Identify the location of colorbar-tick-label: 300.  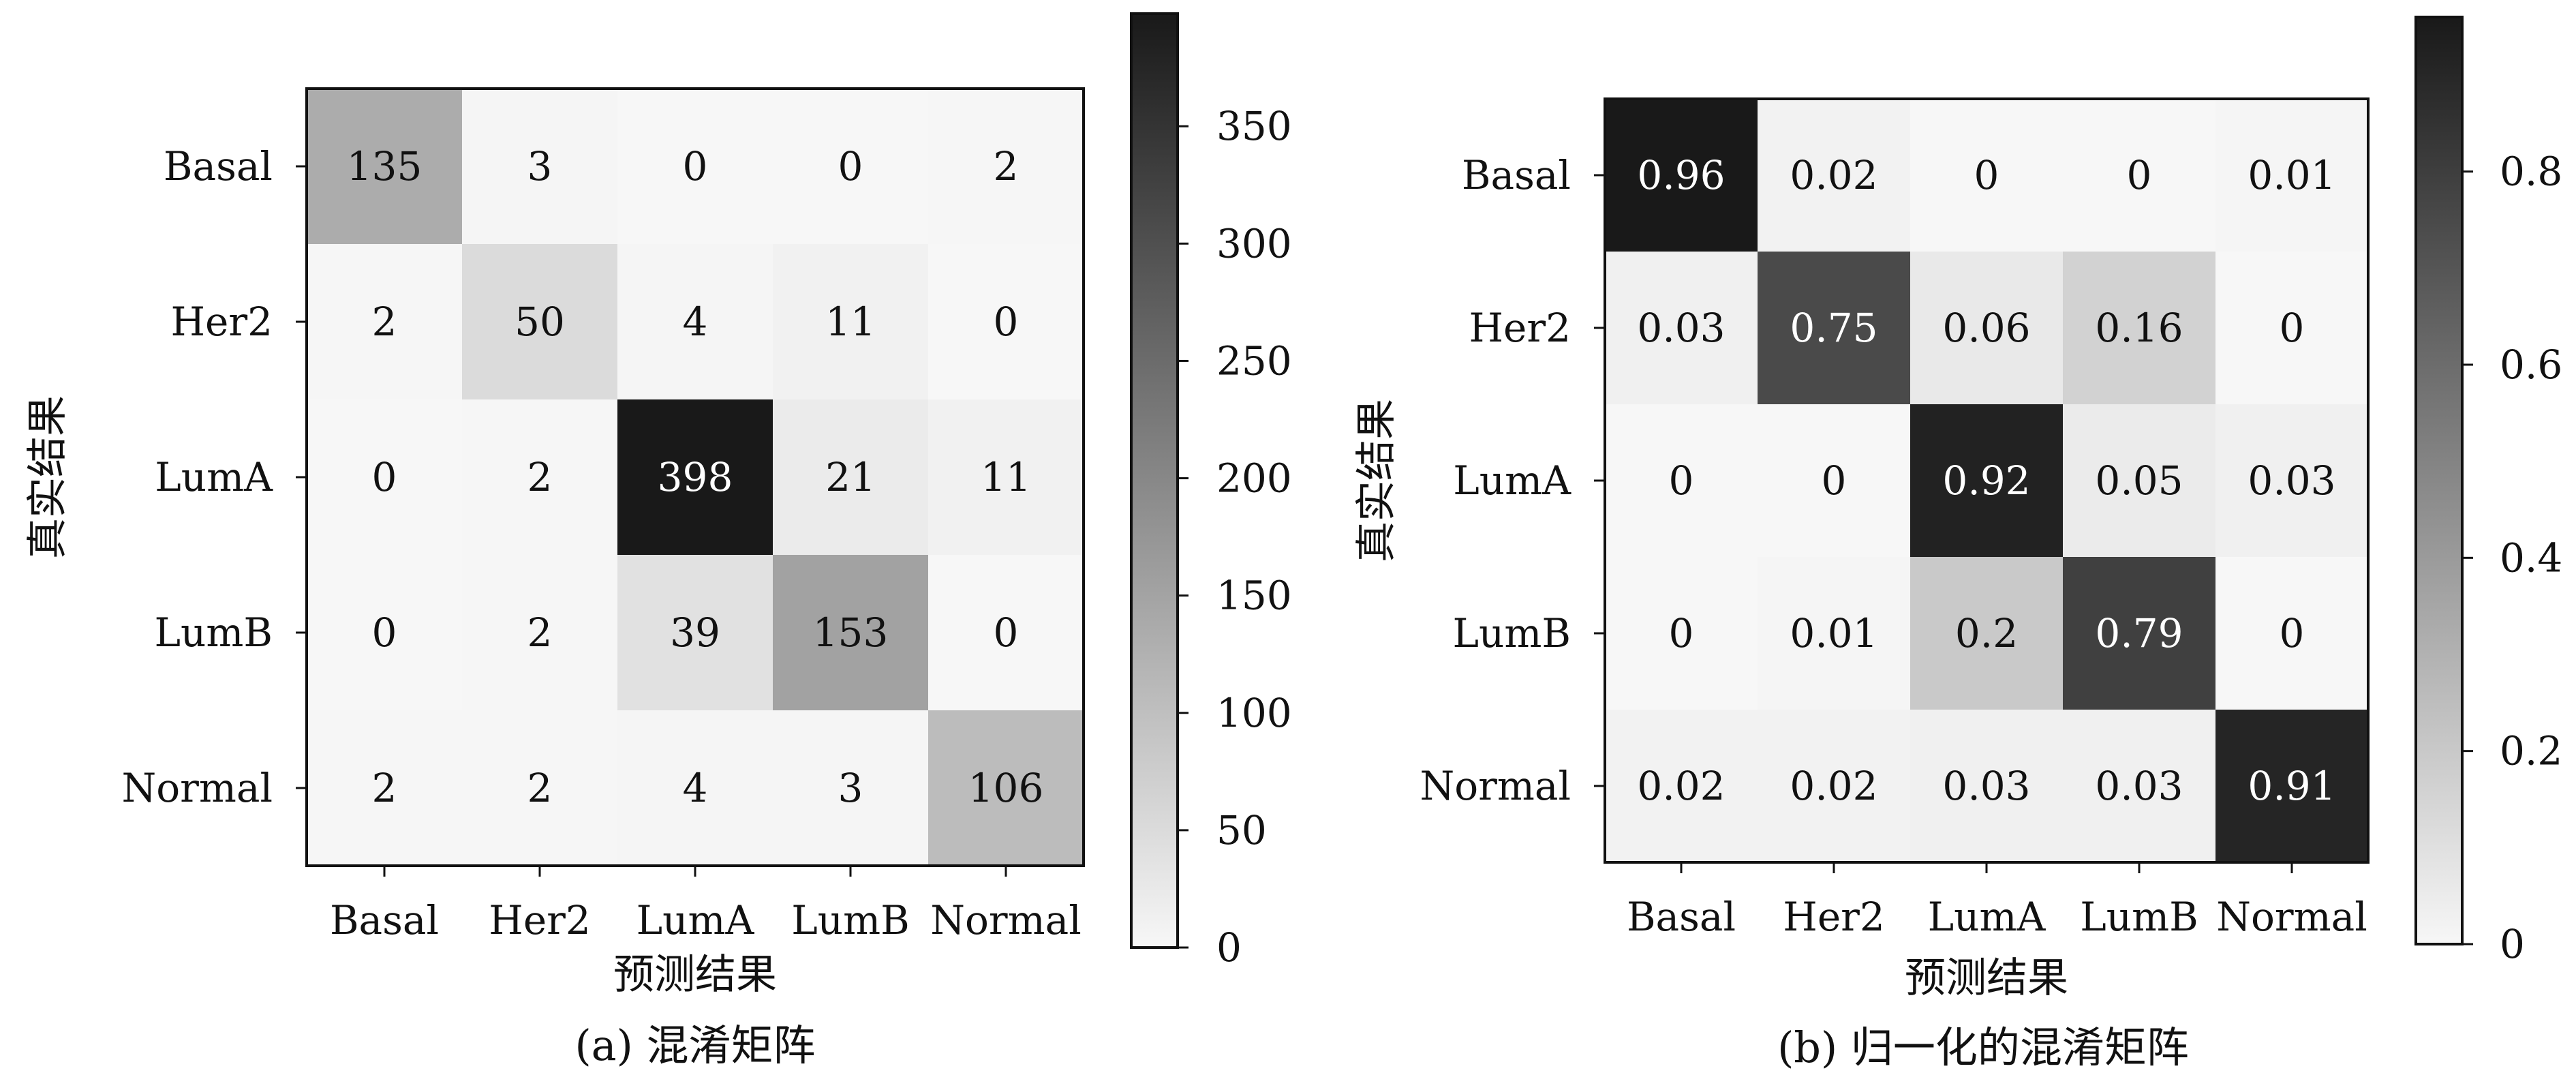
(1254, 244).